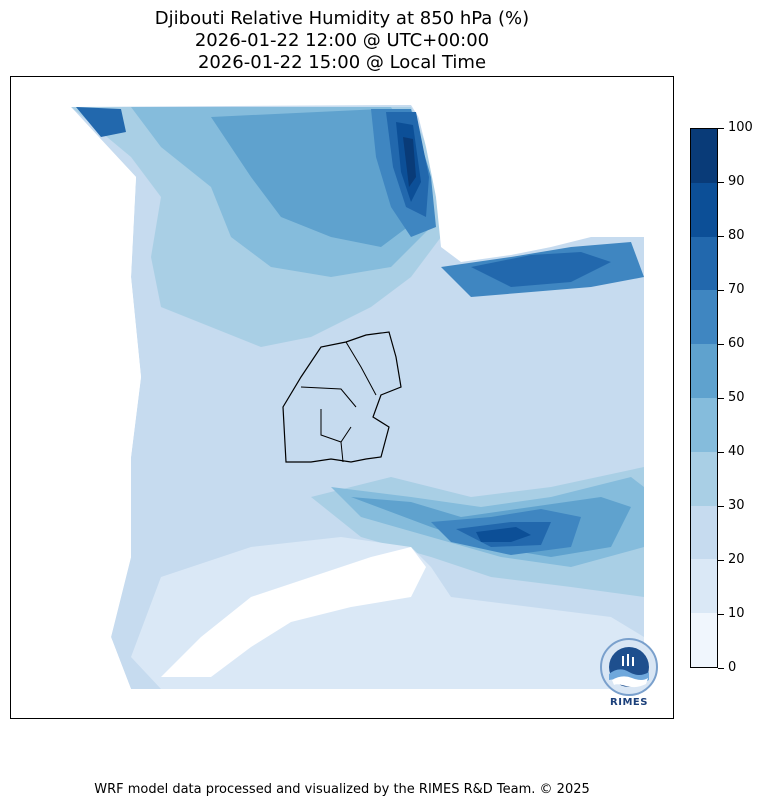  I want to click on colorbar-tick-label: 90, so click(736, 181).